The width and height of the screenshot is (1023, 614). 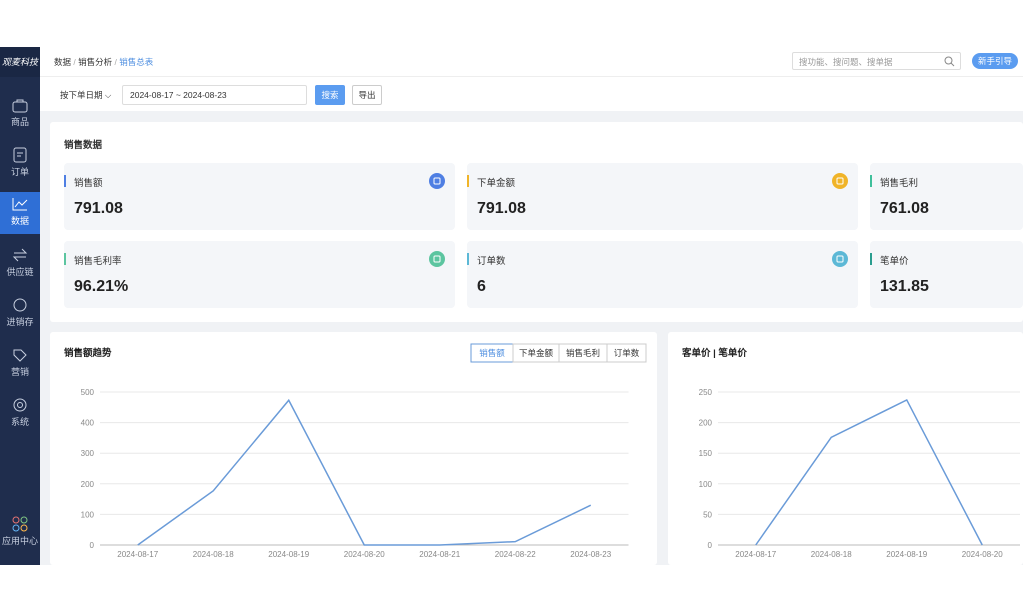 What do you see at coordinates (20, 114) in the screenshot?
I see `menu-item: 商品` at bounding box center [20, 114].